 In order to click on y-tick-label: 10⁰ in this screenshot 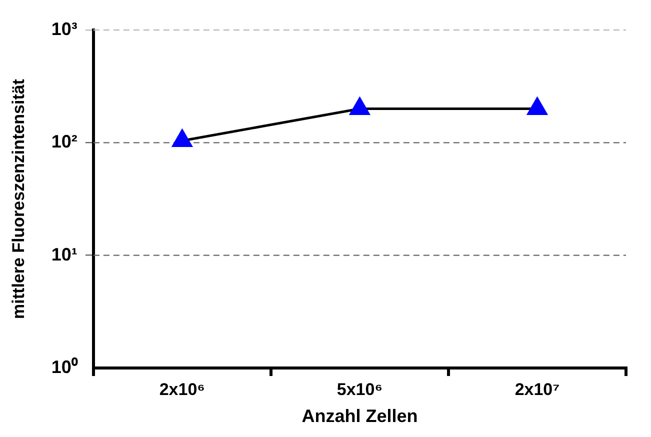, I will do `click(64, 366)`.